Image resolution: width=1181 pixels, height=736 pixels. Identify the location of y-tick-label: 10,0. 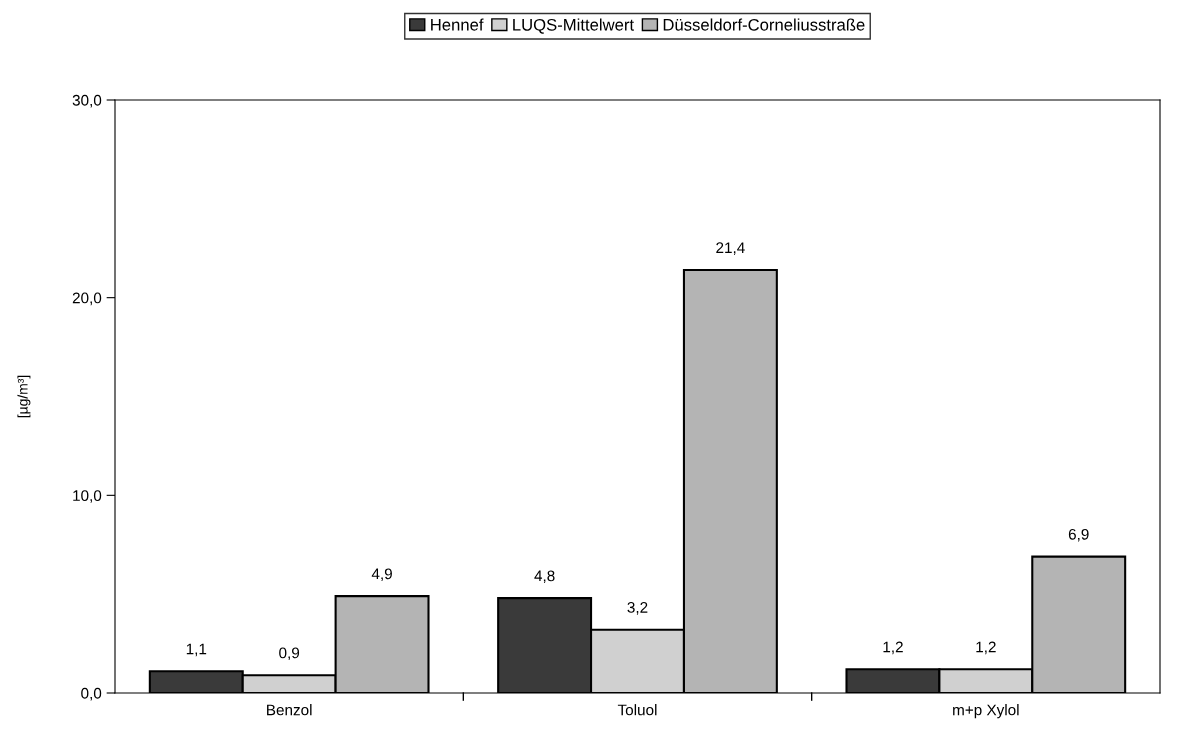
(87, 496).